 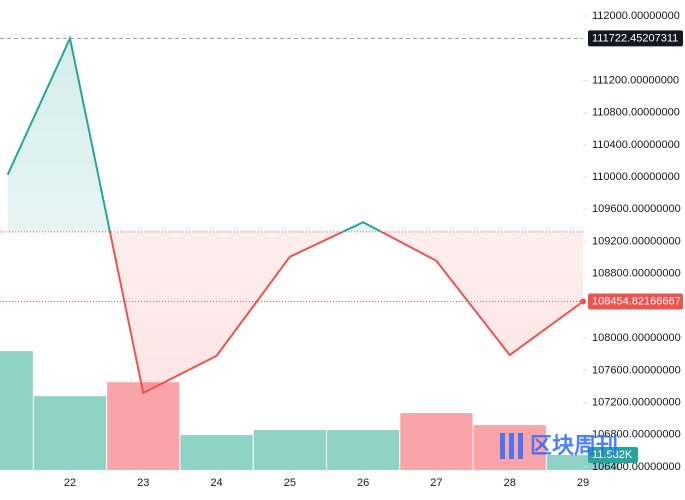 What do you see at coordinates (574, 445) in the screenshot?
I see `watermark-text: 区块周刊` at bounding box center [574, 445].